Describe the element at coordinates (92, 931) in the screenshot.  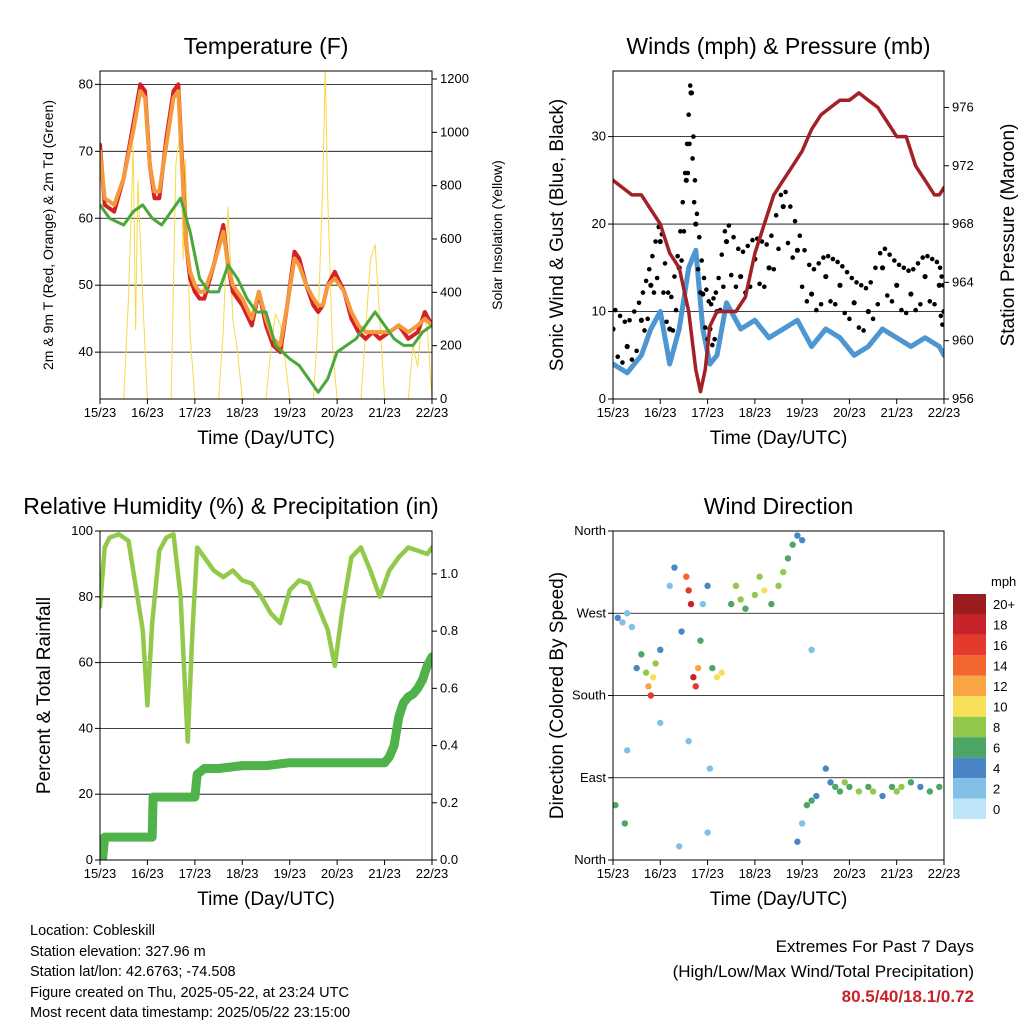
I see `station-location: Location: Cobleskill` at that location.